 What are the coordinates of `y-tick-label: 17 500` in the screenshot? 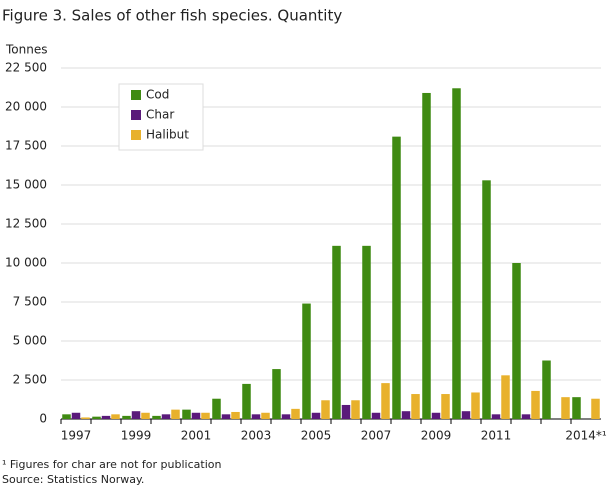 It's located at (26, 146).